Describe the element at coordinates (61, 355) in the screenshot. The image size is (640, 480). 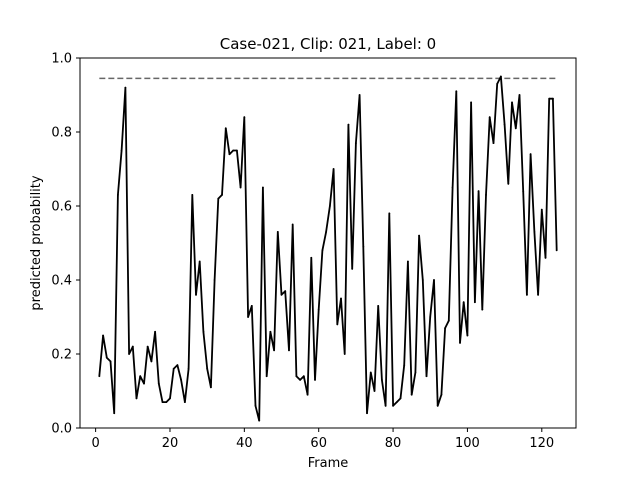
I see `y-tick-label: 0.2` at that location.